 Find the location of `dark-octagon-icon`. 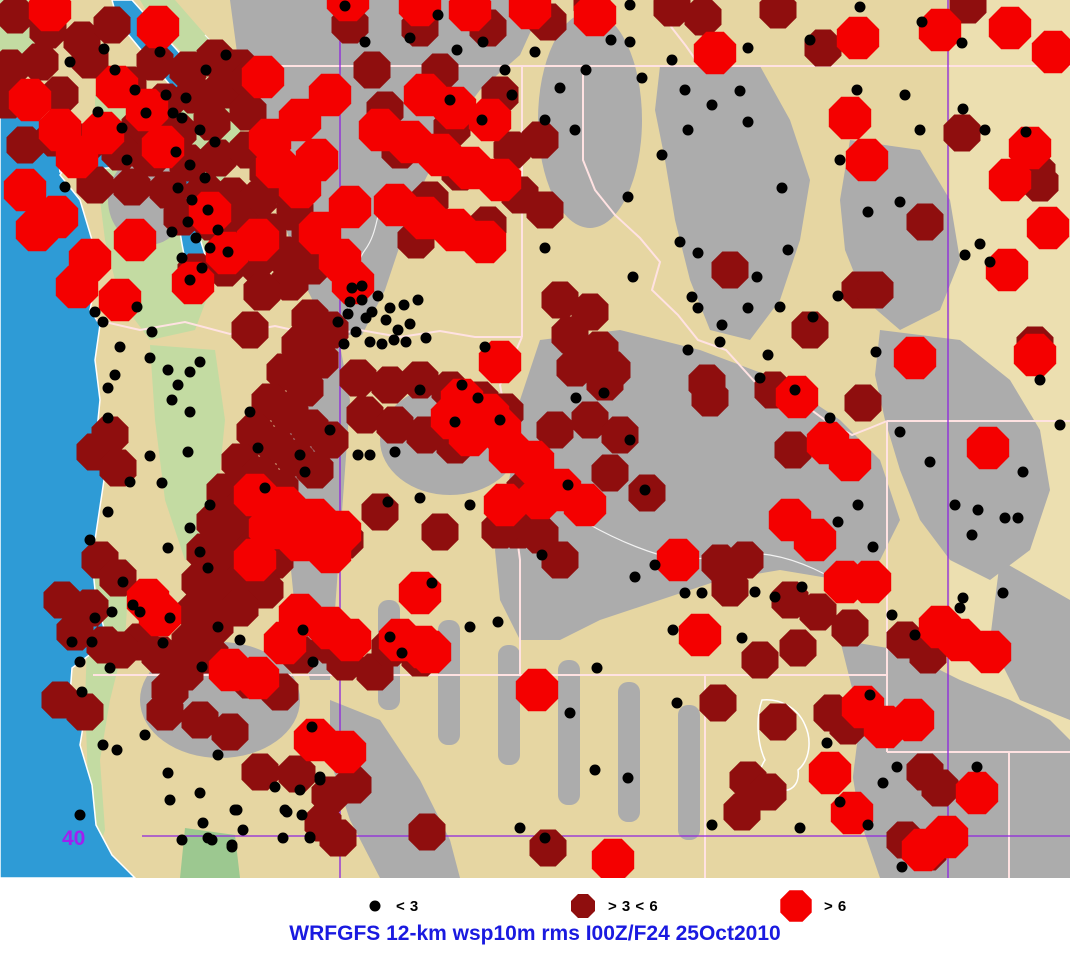

dark-octagon-icon is located at coordinates (583, 906).